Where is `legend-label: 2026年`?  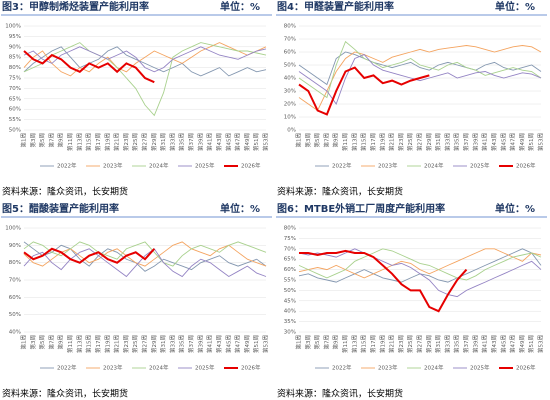 legend-label: 2026年 is located at coordinates (251, 368).